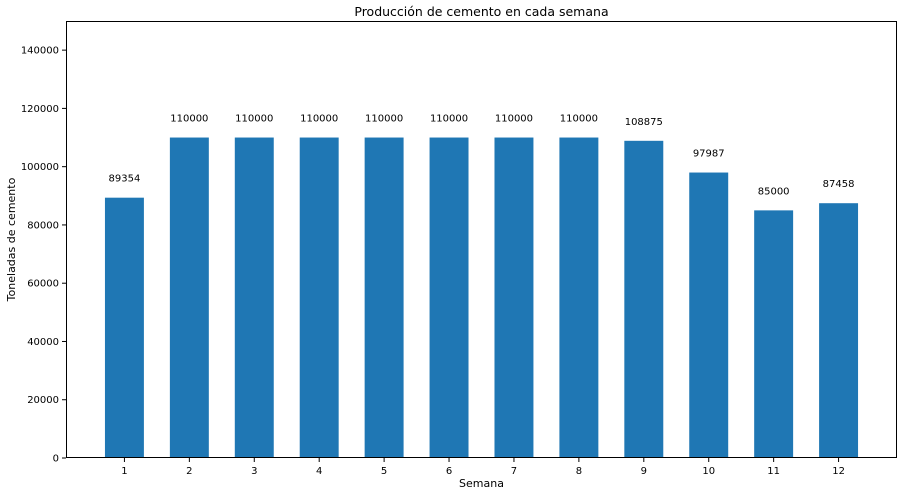 This screenshot has height=496, width=910. I want to click on x-tick-label: 6, so click(449, 471).